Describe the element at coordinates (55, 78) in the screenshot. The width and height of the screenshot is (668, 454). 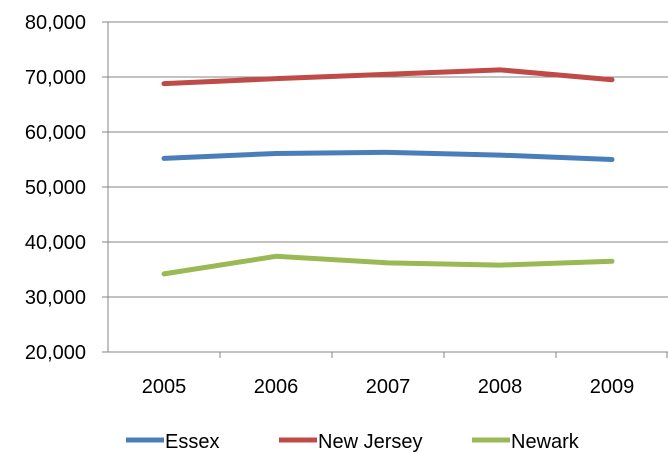
I see `y-tick-label: 70,000` at that location.